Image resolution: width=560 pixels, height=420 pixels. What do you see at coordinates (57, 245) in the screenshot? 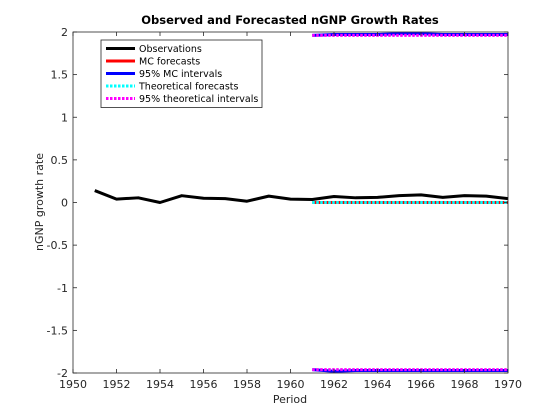
I see `y-tick-label: -0.5` at bounding box center [57, 245].